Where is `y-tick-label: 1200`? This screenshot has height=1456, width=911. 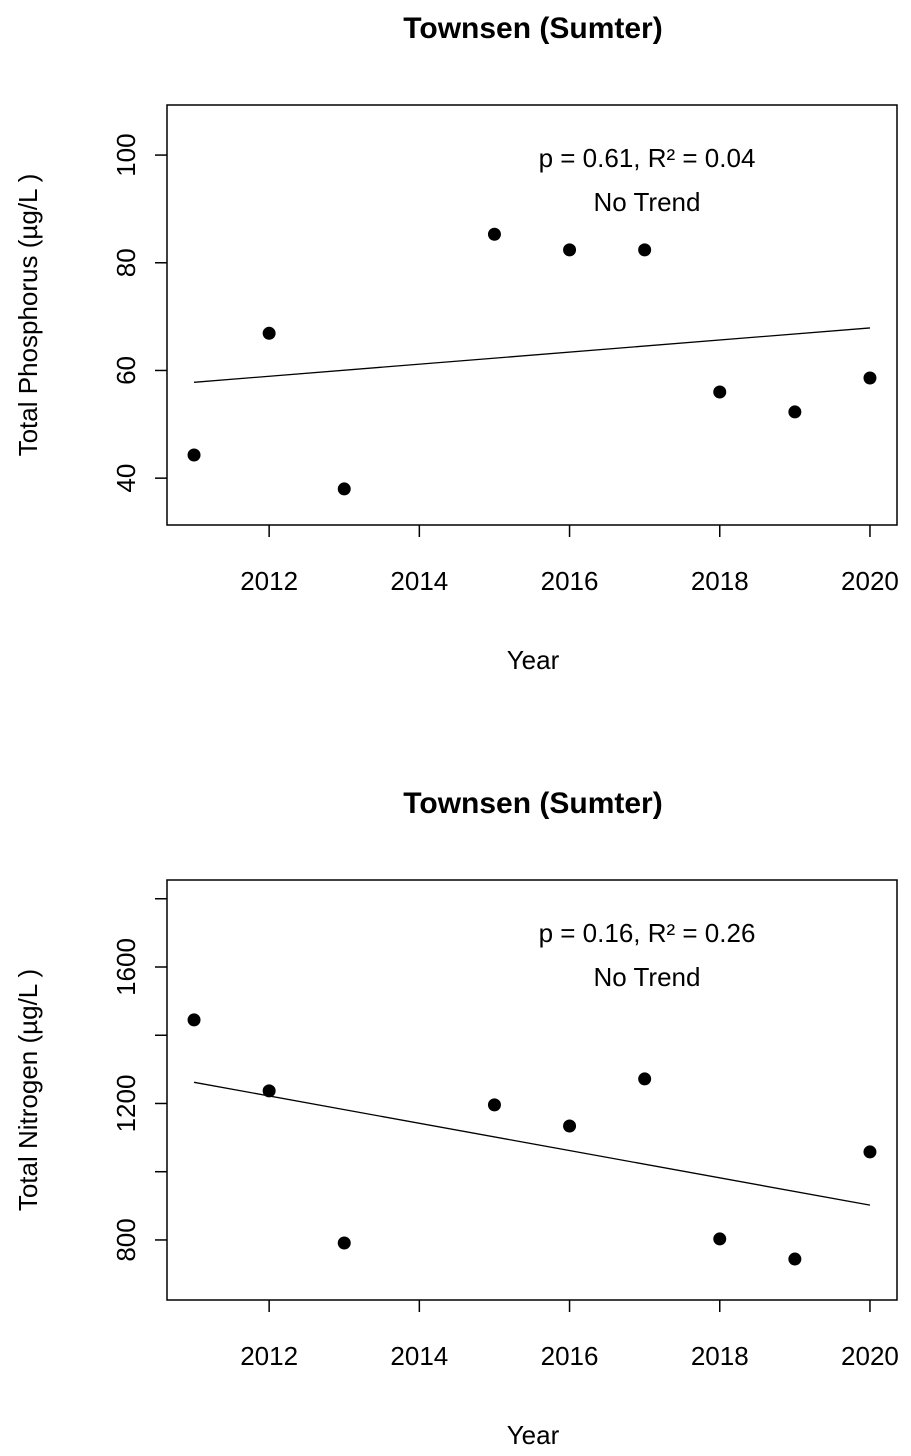
y-tick-label: 1200 is located at coordinates (126, 1104).